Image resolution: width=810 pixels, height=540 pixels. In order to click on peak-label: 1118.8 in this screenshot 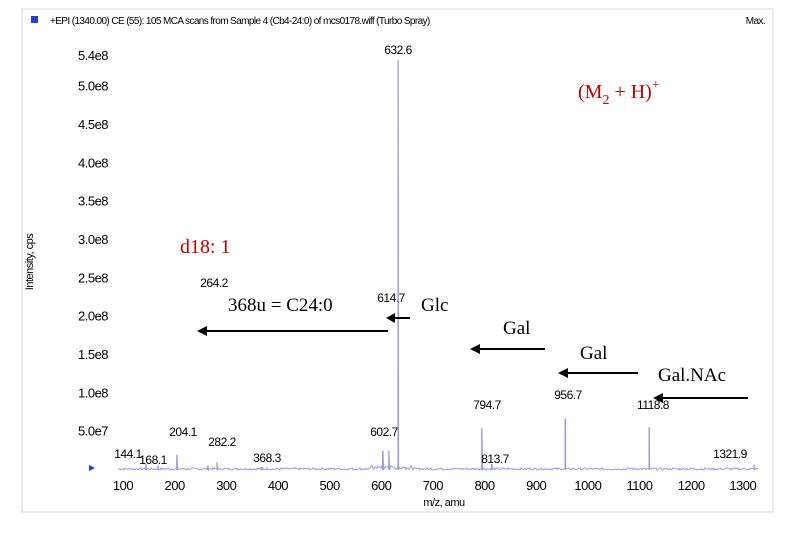, I will do `click(653, 405)`.